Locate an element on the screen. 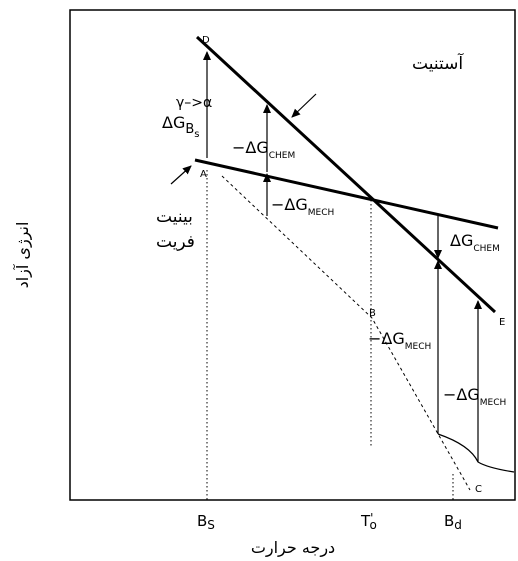 This screenshot has width=518, height=561. x-tick-t0: T'o is located at coordinates (368, 521).